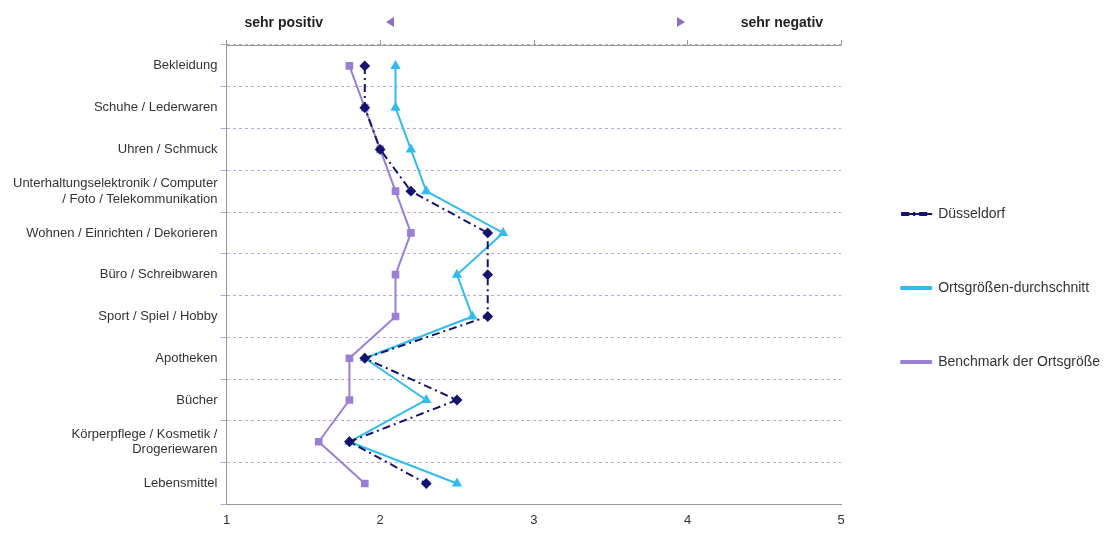 The height and width of the screenshot is (536, 1115). What do you see at coordinates (687, 519) in the screenshot?
I see `x-tick-label: 4` at bounding box center [687, 519].